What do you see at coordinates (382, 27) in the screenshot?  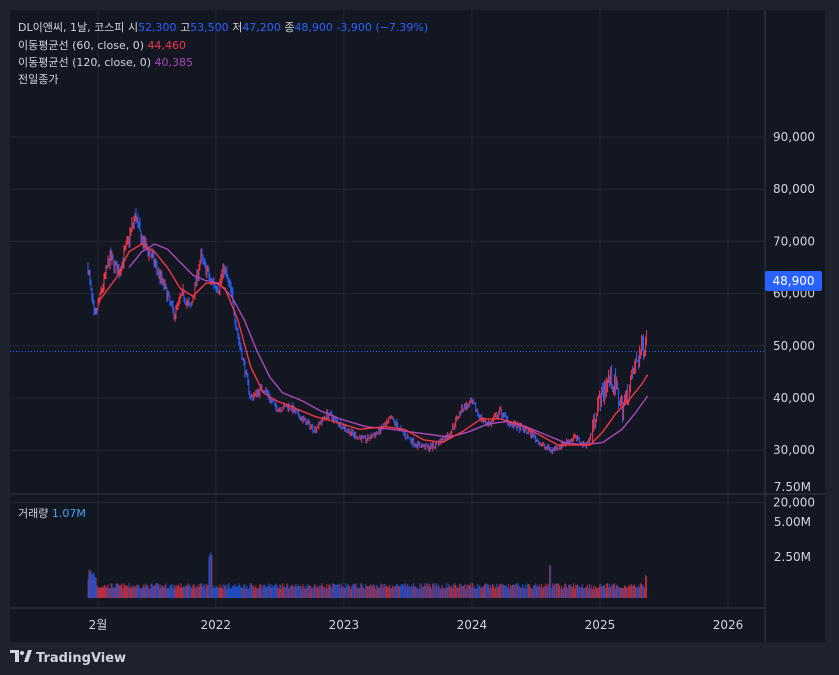 I see `change-value: -3,900 (−7.39%)` at bounding box center [382, 27].